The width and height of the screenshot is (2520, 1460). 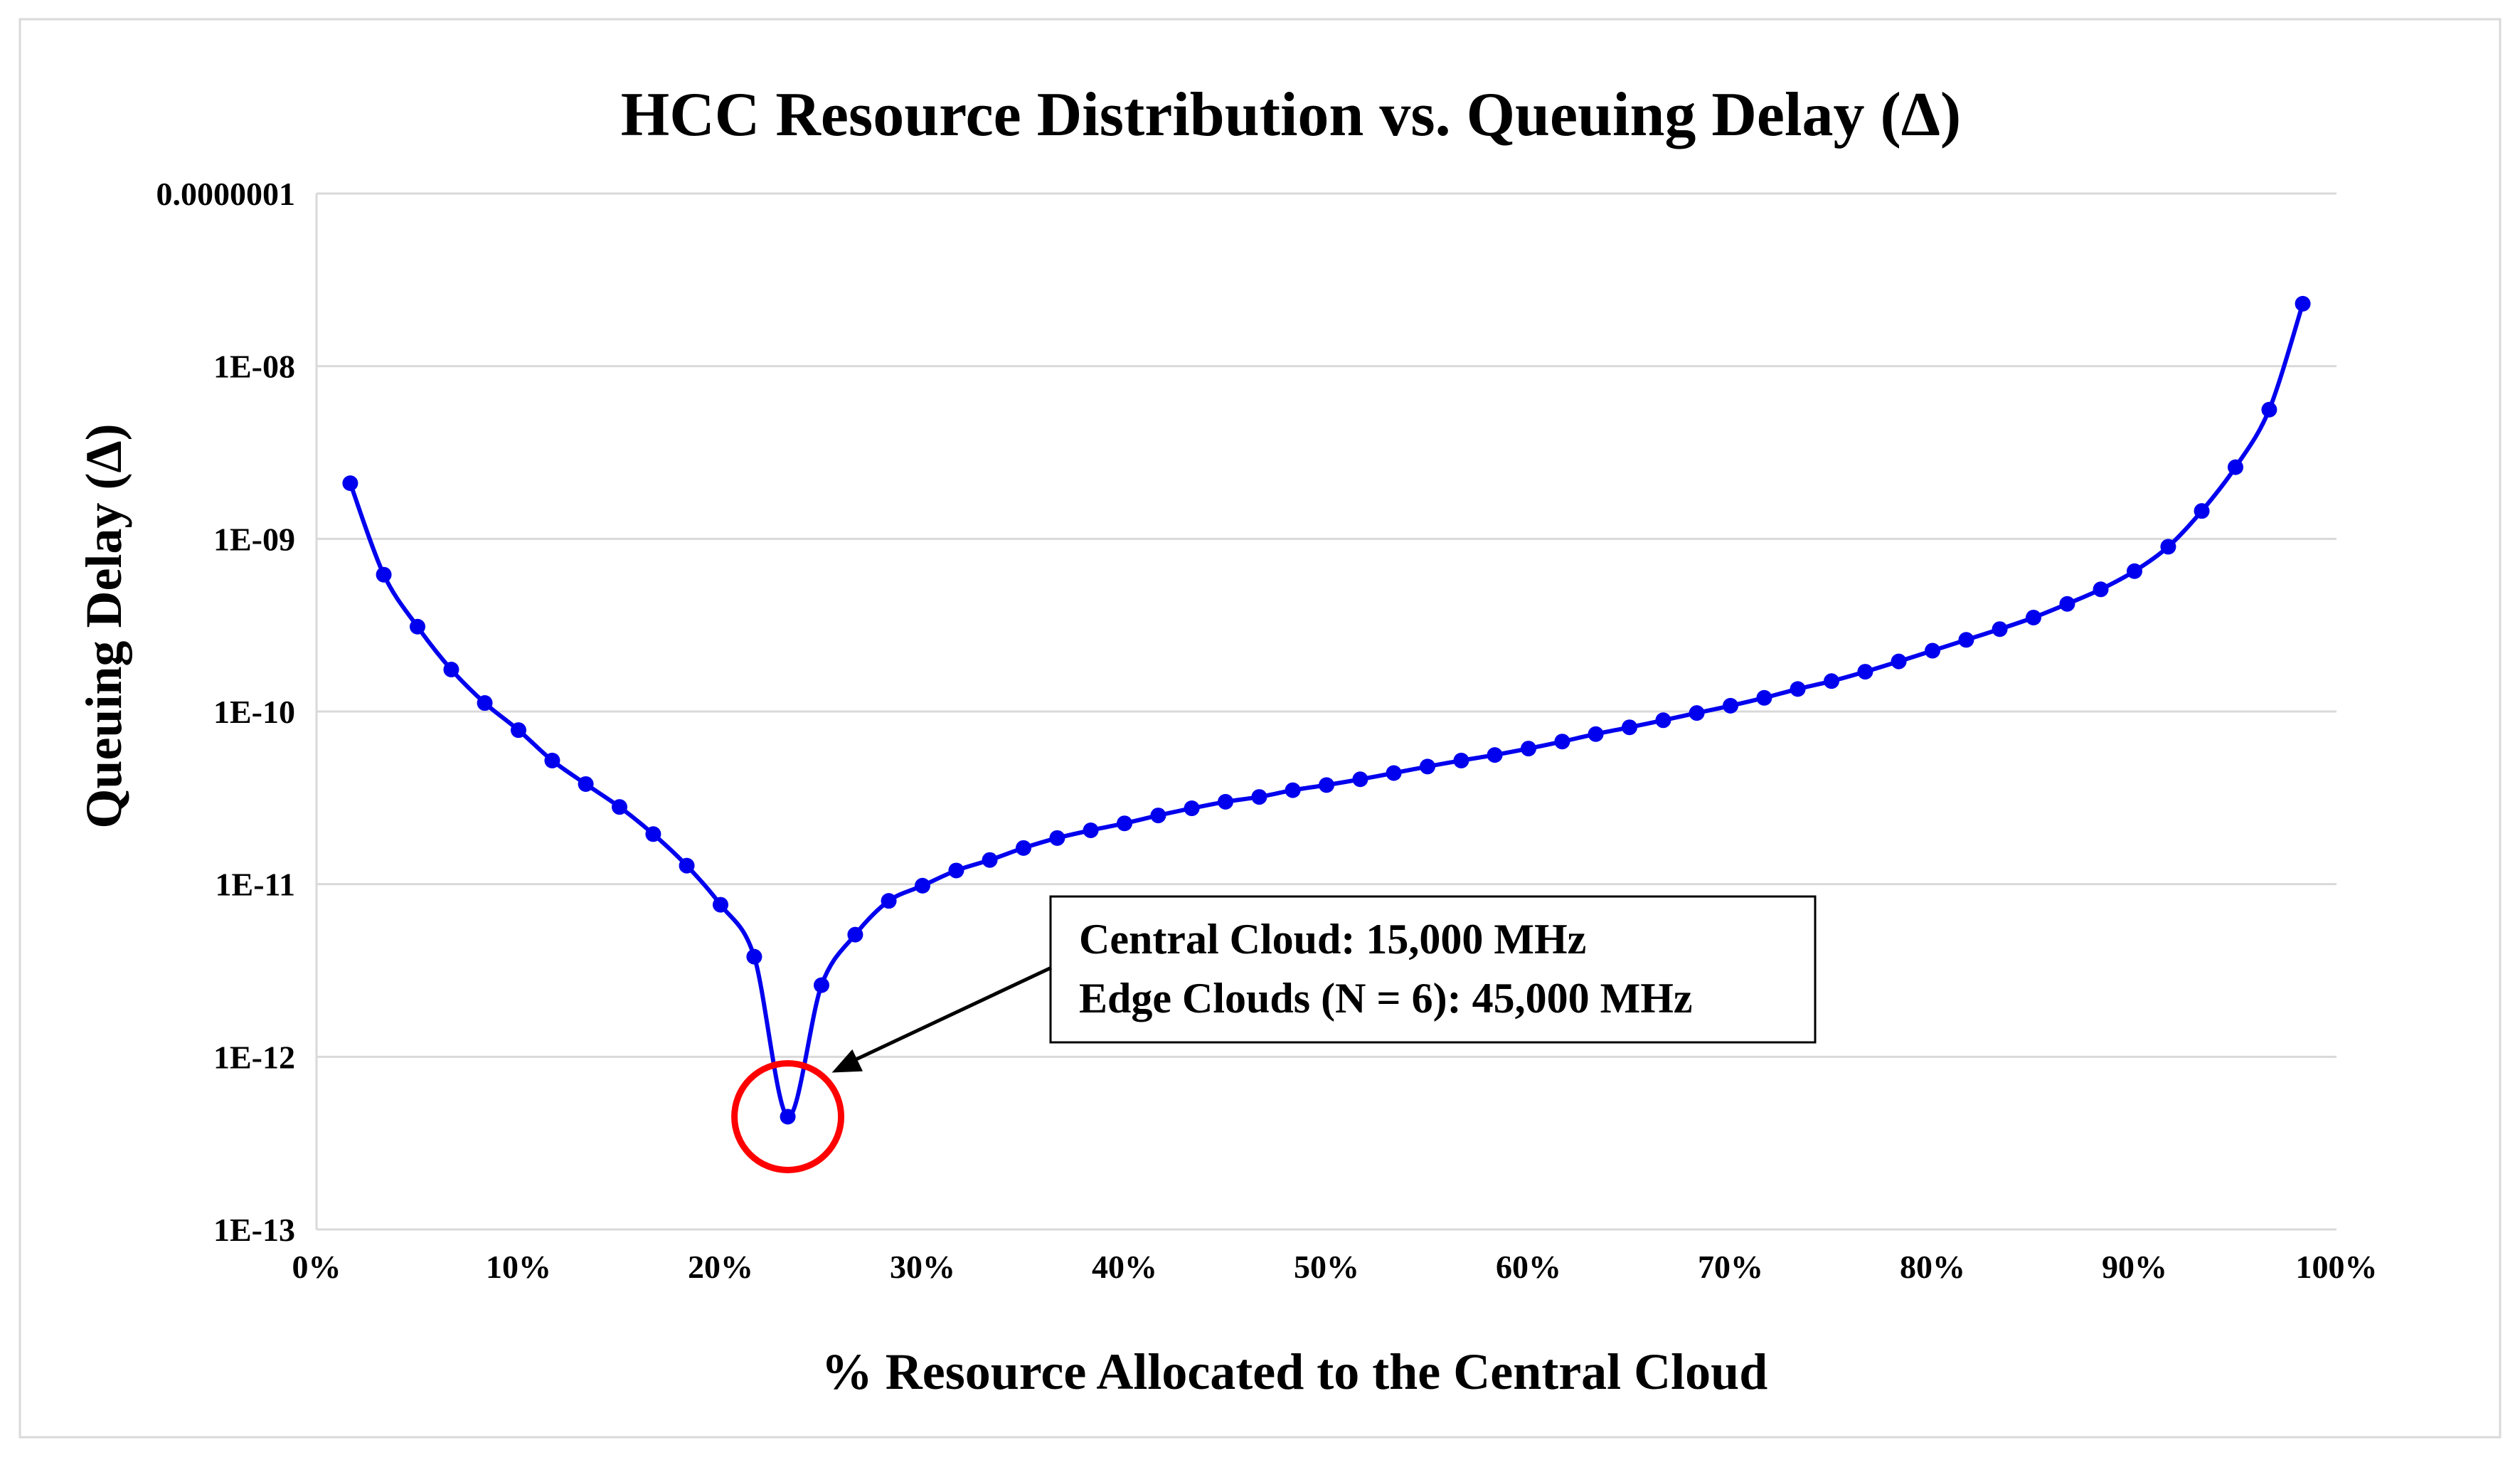 I want to click on annotation-text: Central Cloud: 15,000 MHz, so click(x=1332, y=940).